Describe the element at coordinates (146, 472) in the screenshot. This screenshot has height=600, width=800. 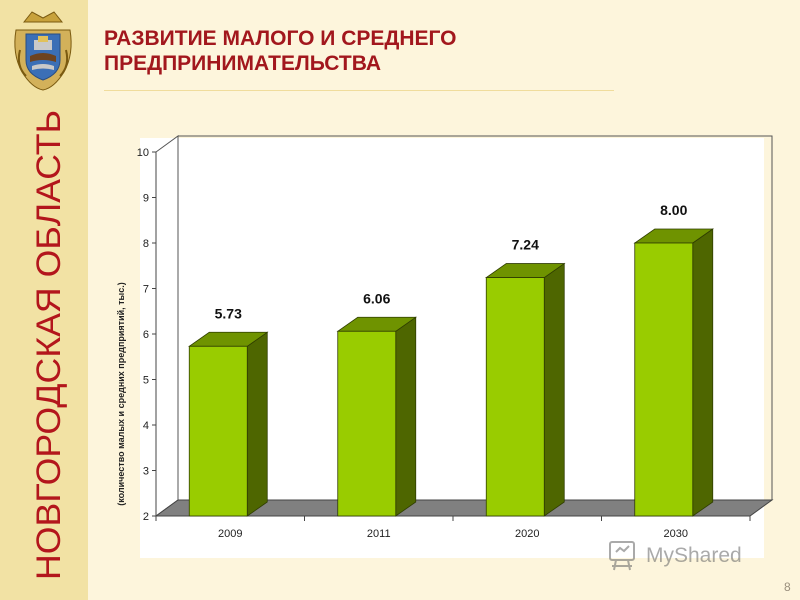
I see `y-tick-label: 3` at that location.